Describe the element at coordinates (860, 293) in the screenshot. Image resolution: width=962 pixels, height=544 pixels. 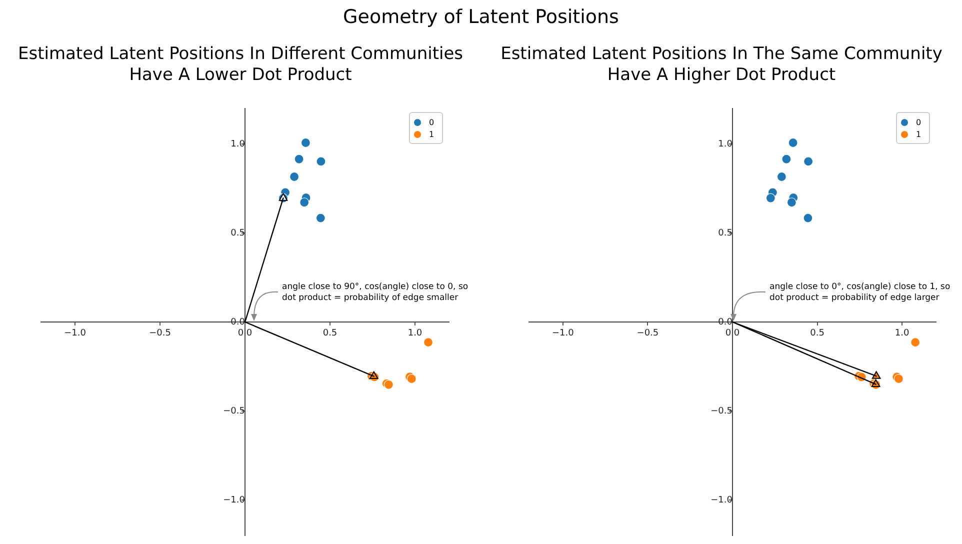
I see `annotation: angle close to 0°, cos(angle) close to 1, so dot product = probability of edge larger` at that location.